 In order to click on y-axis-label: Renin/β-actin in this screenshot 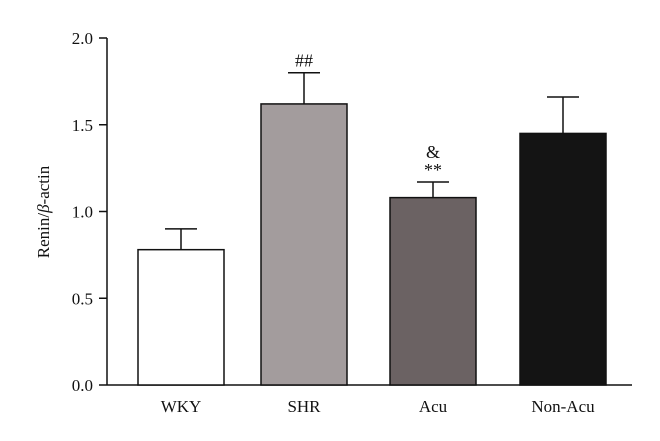, I will do `click(43, 211)`.